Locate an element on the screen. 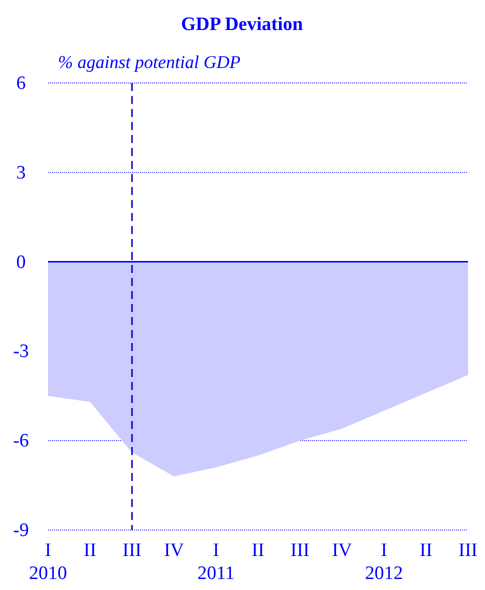 Image resolution: width=485 pixels, height=590 pixels. y-axis-title: % against potential GDP is located at coordinates (149, 62).